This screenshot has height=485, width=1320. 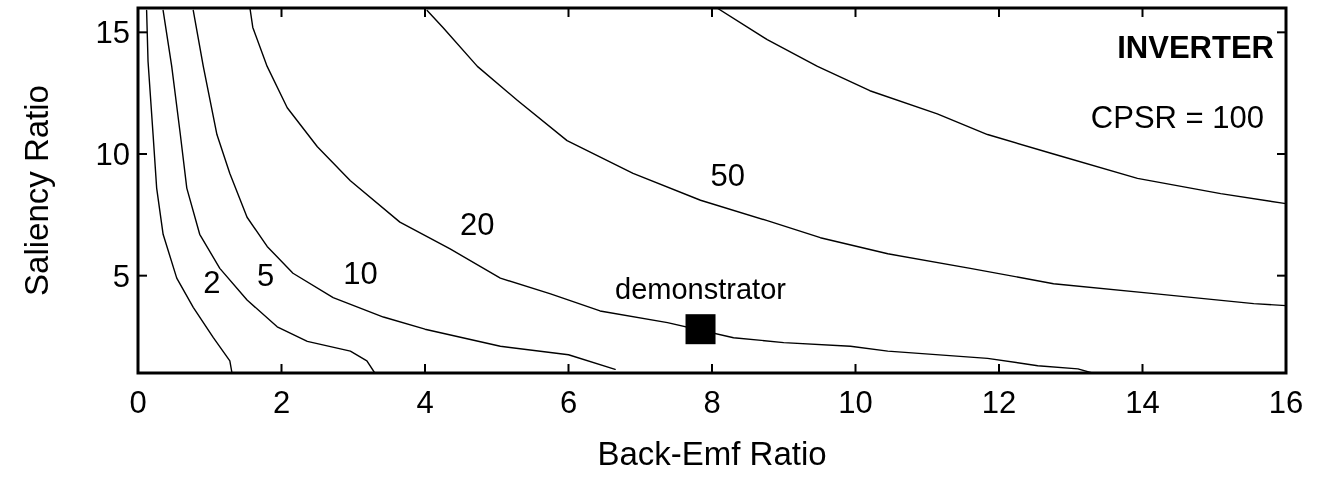 What do you see at coordinates (36, 190) in the screenshot?
I see `y-axis-title: Saliency Ratio` at bounding box center [36, 190].